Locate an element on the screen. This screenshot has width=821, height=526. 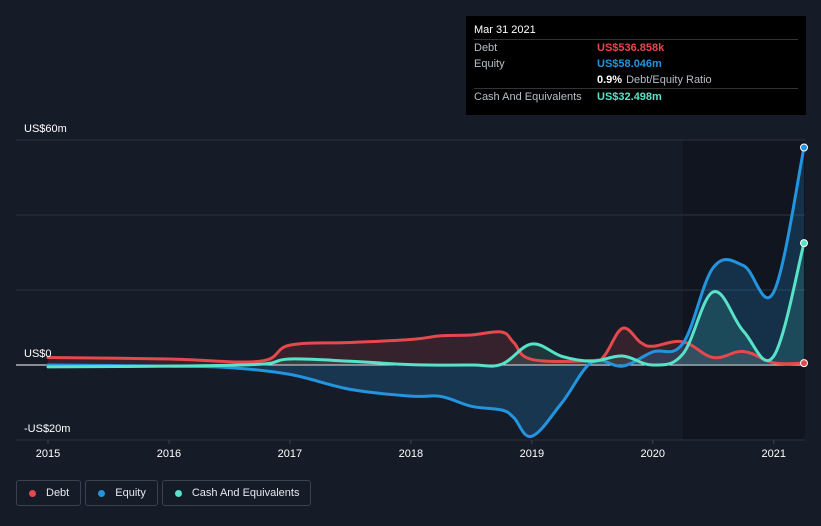
legend-cash-toggle: Cash And Equivalents is located at coordinates (236, 493).